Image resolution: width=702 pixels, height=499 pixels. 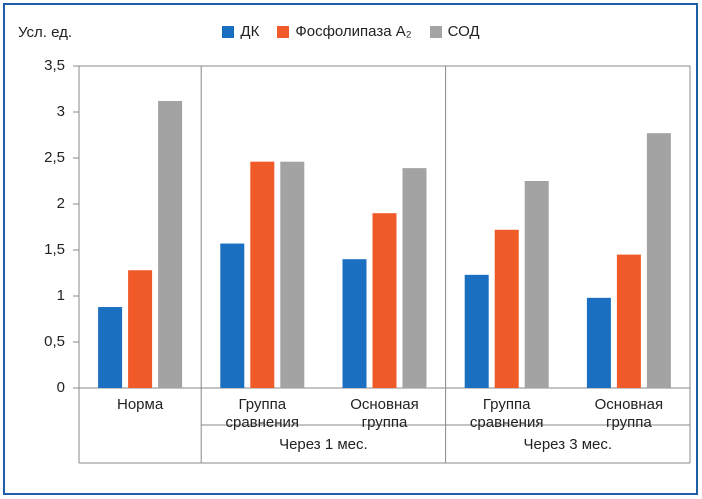 I want to click on y-tick-label: 3, so click(x=61, y=111).